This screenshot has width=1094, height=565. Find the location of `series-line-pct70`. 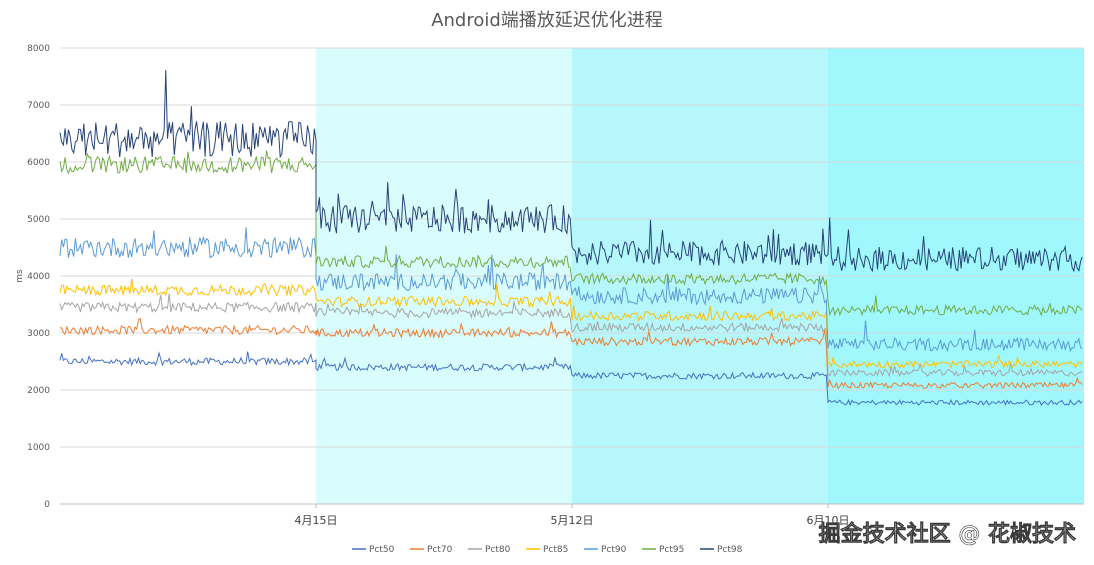

series-line-pct70 is located at coordinates (571, 353).